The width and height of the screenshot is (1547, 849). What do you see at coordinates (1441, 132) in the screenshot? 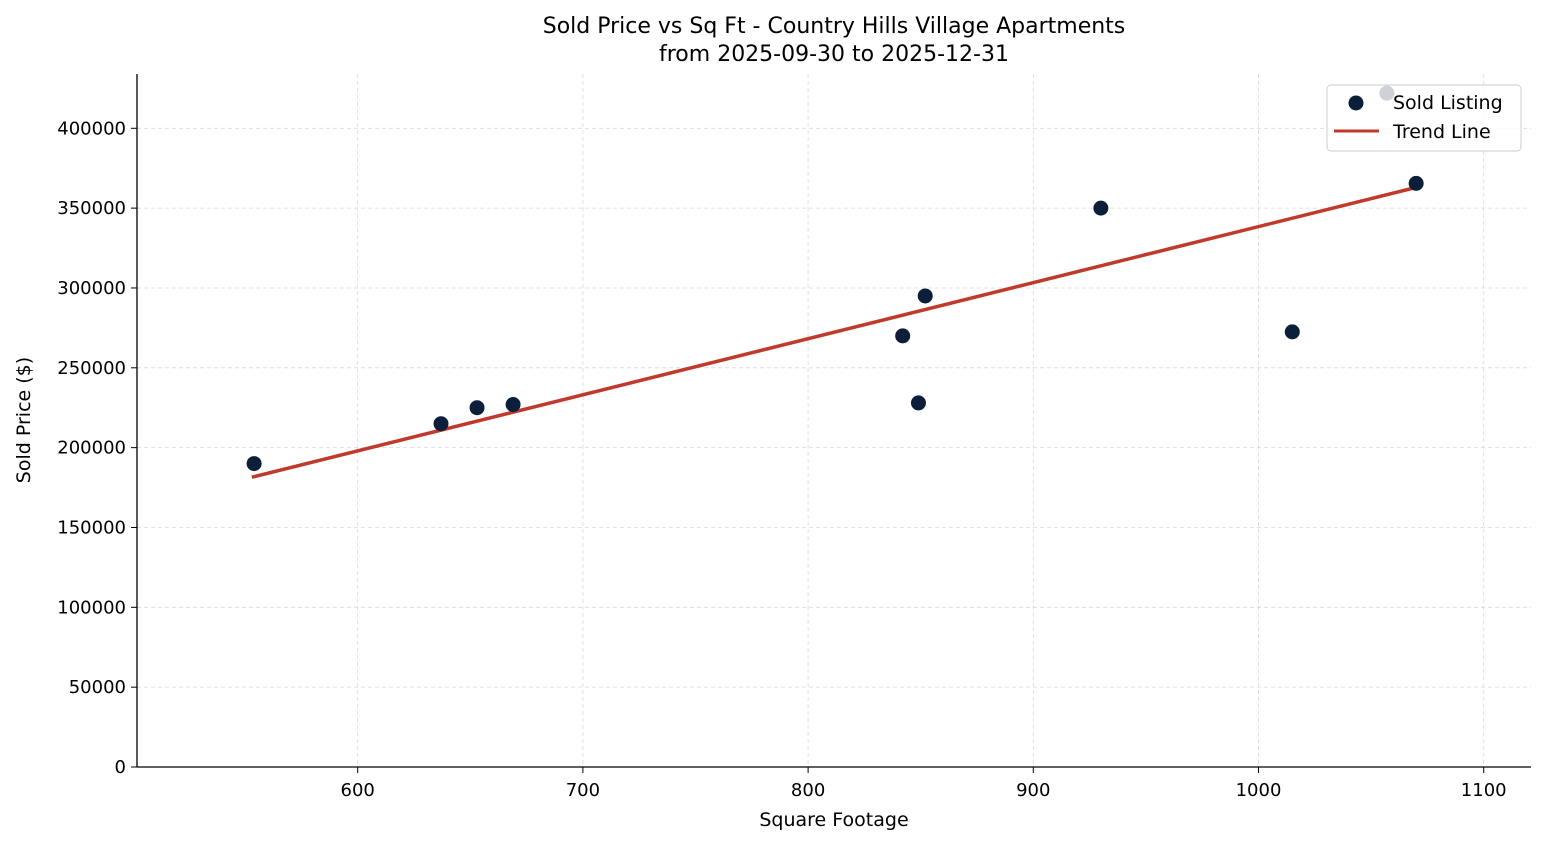
I see `legend-label-trend-line: Trend Line` at bounding box center [1441, 132].